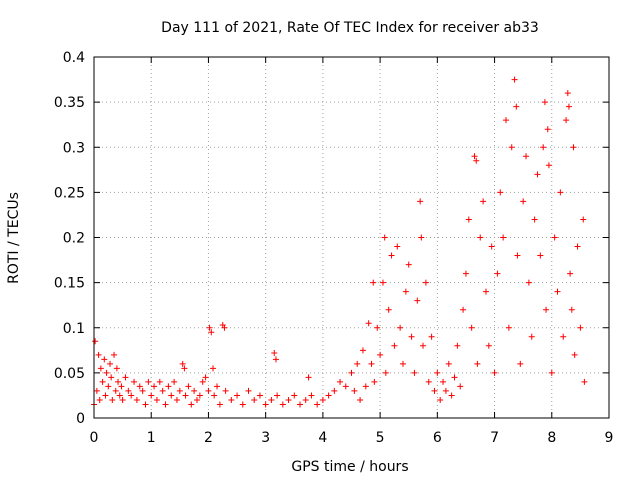 Image resolution: width=640 pixels, height=480 pixels. What do you see at coordinates (380, 438) in the screenshot?
I see `x-tick-label: 5` at bounding box center [380, 438].